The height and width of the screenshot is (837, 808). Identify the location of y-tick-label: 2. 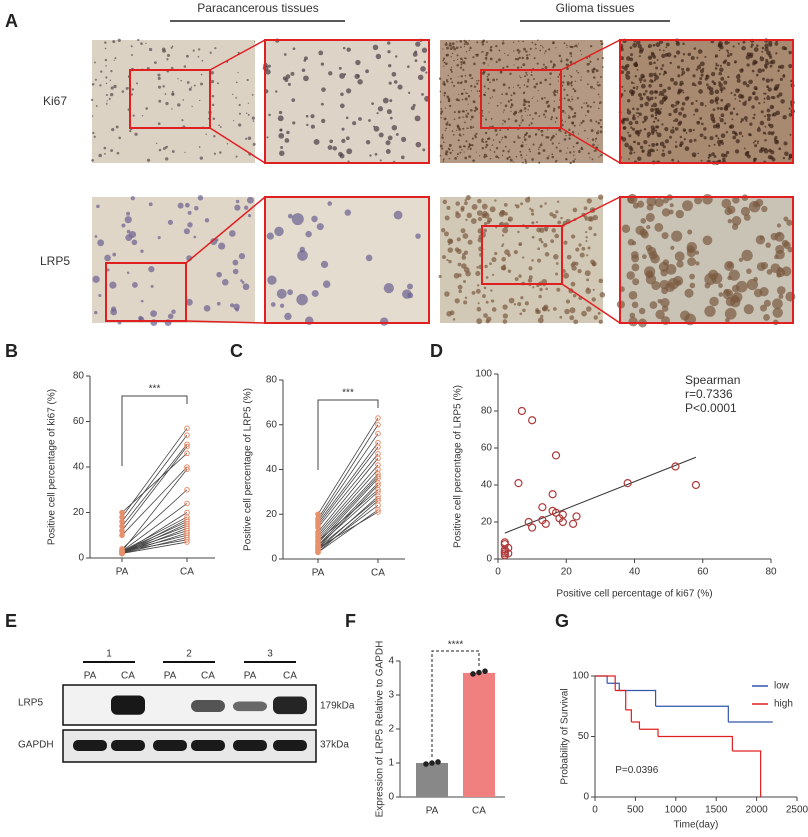
(391, 729).